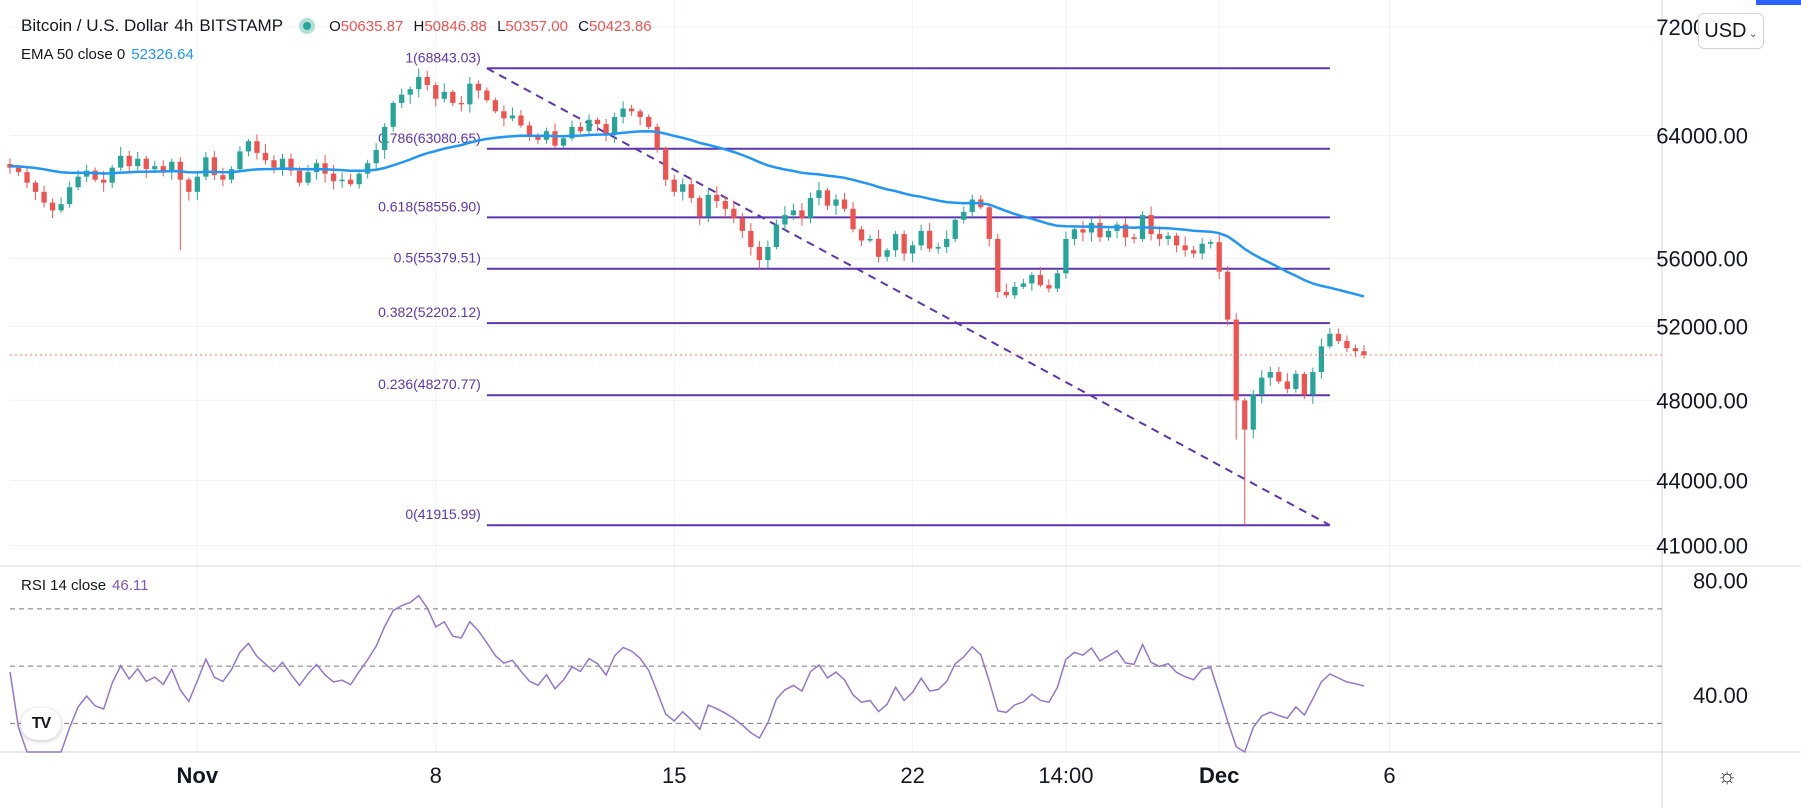  Describe the element at coordinates (584, 26) in the screenshot. I see `close-key: C` at that location.